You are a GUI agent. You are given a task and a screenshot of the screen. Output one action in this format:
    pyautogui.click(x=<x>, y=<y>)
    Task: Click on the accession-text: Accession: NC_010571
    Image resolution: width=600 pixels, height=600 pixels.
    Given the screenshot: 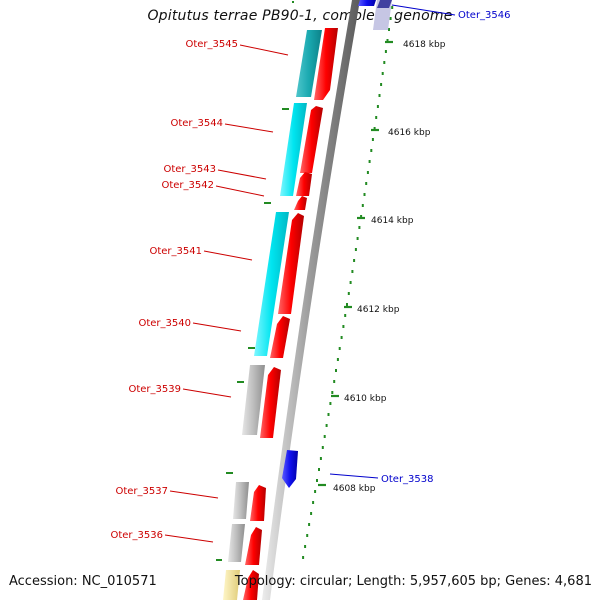 What is the action you would take?
    pyautogui.click(x=83, y=581)
    